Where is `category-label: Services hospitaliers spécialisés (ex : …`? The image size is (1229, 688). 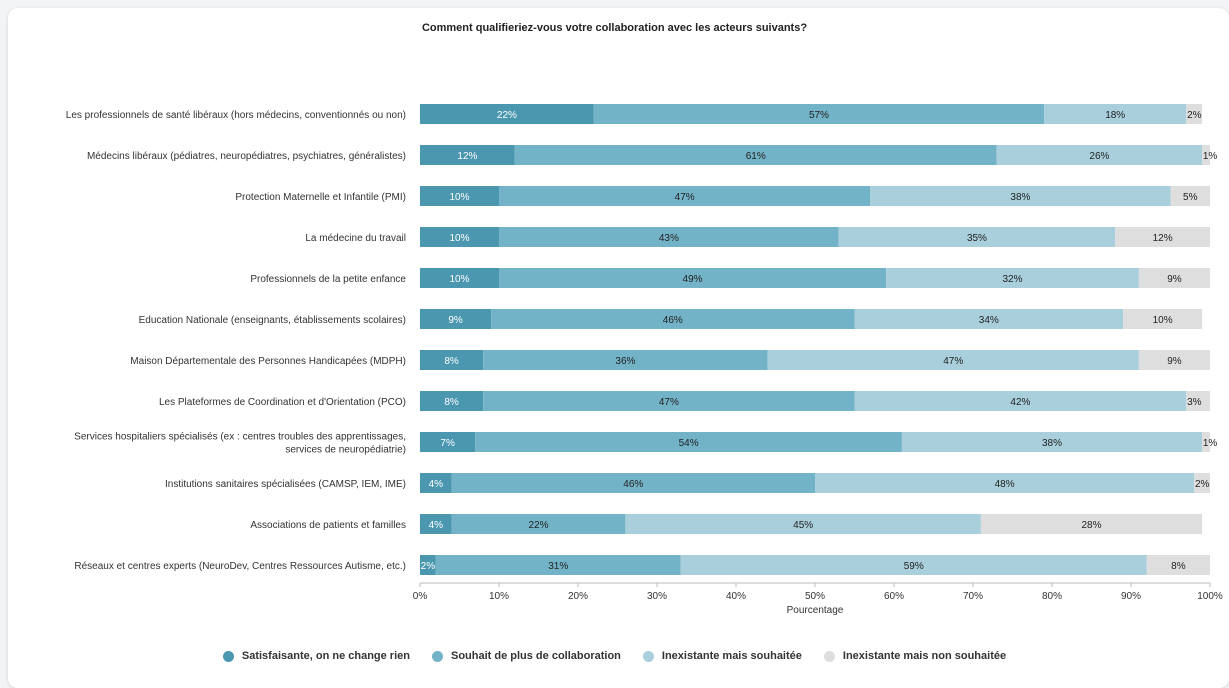 category-label: Services hospitaliers spécialisés (ex : … is located at coordinates (240, 437).